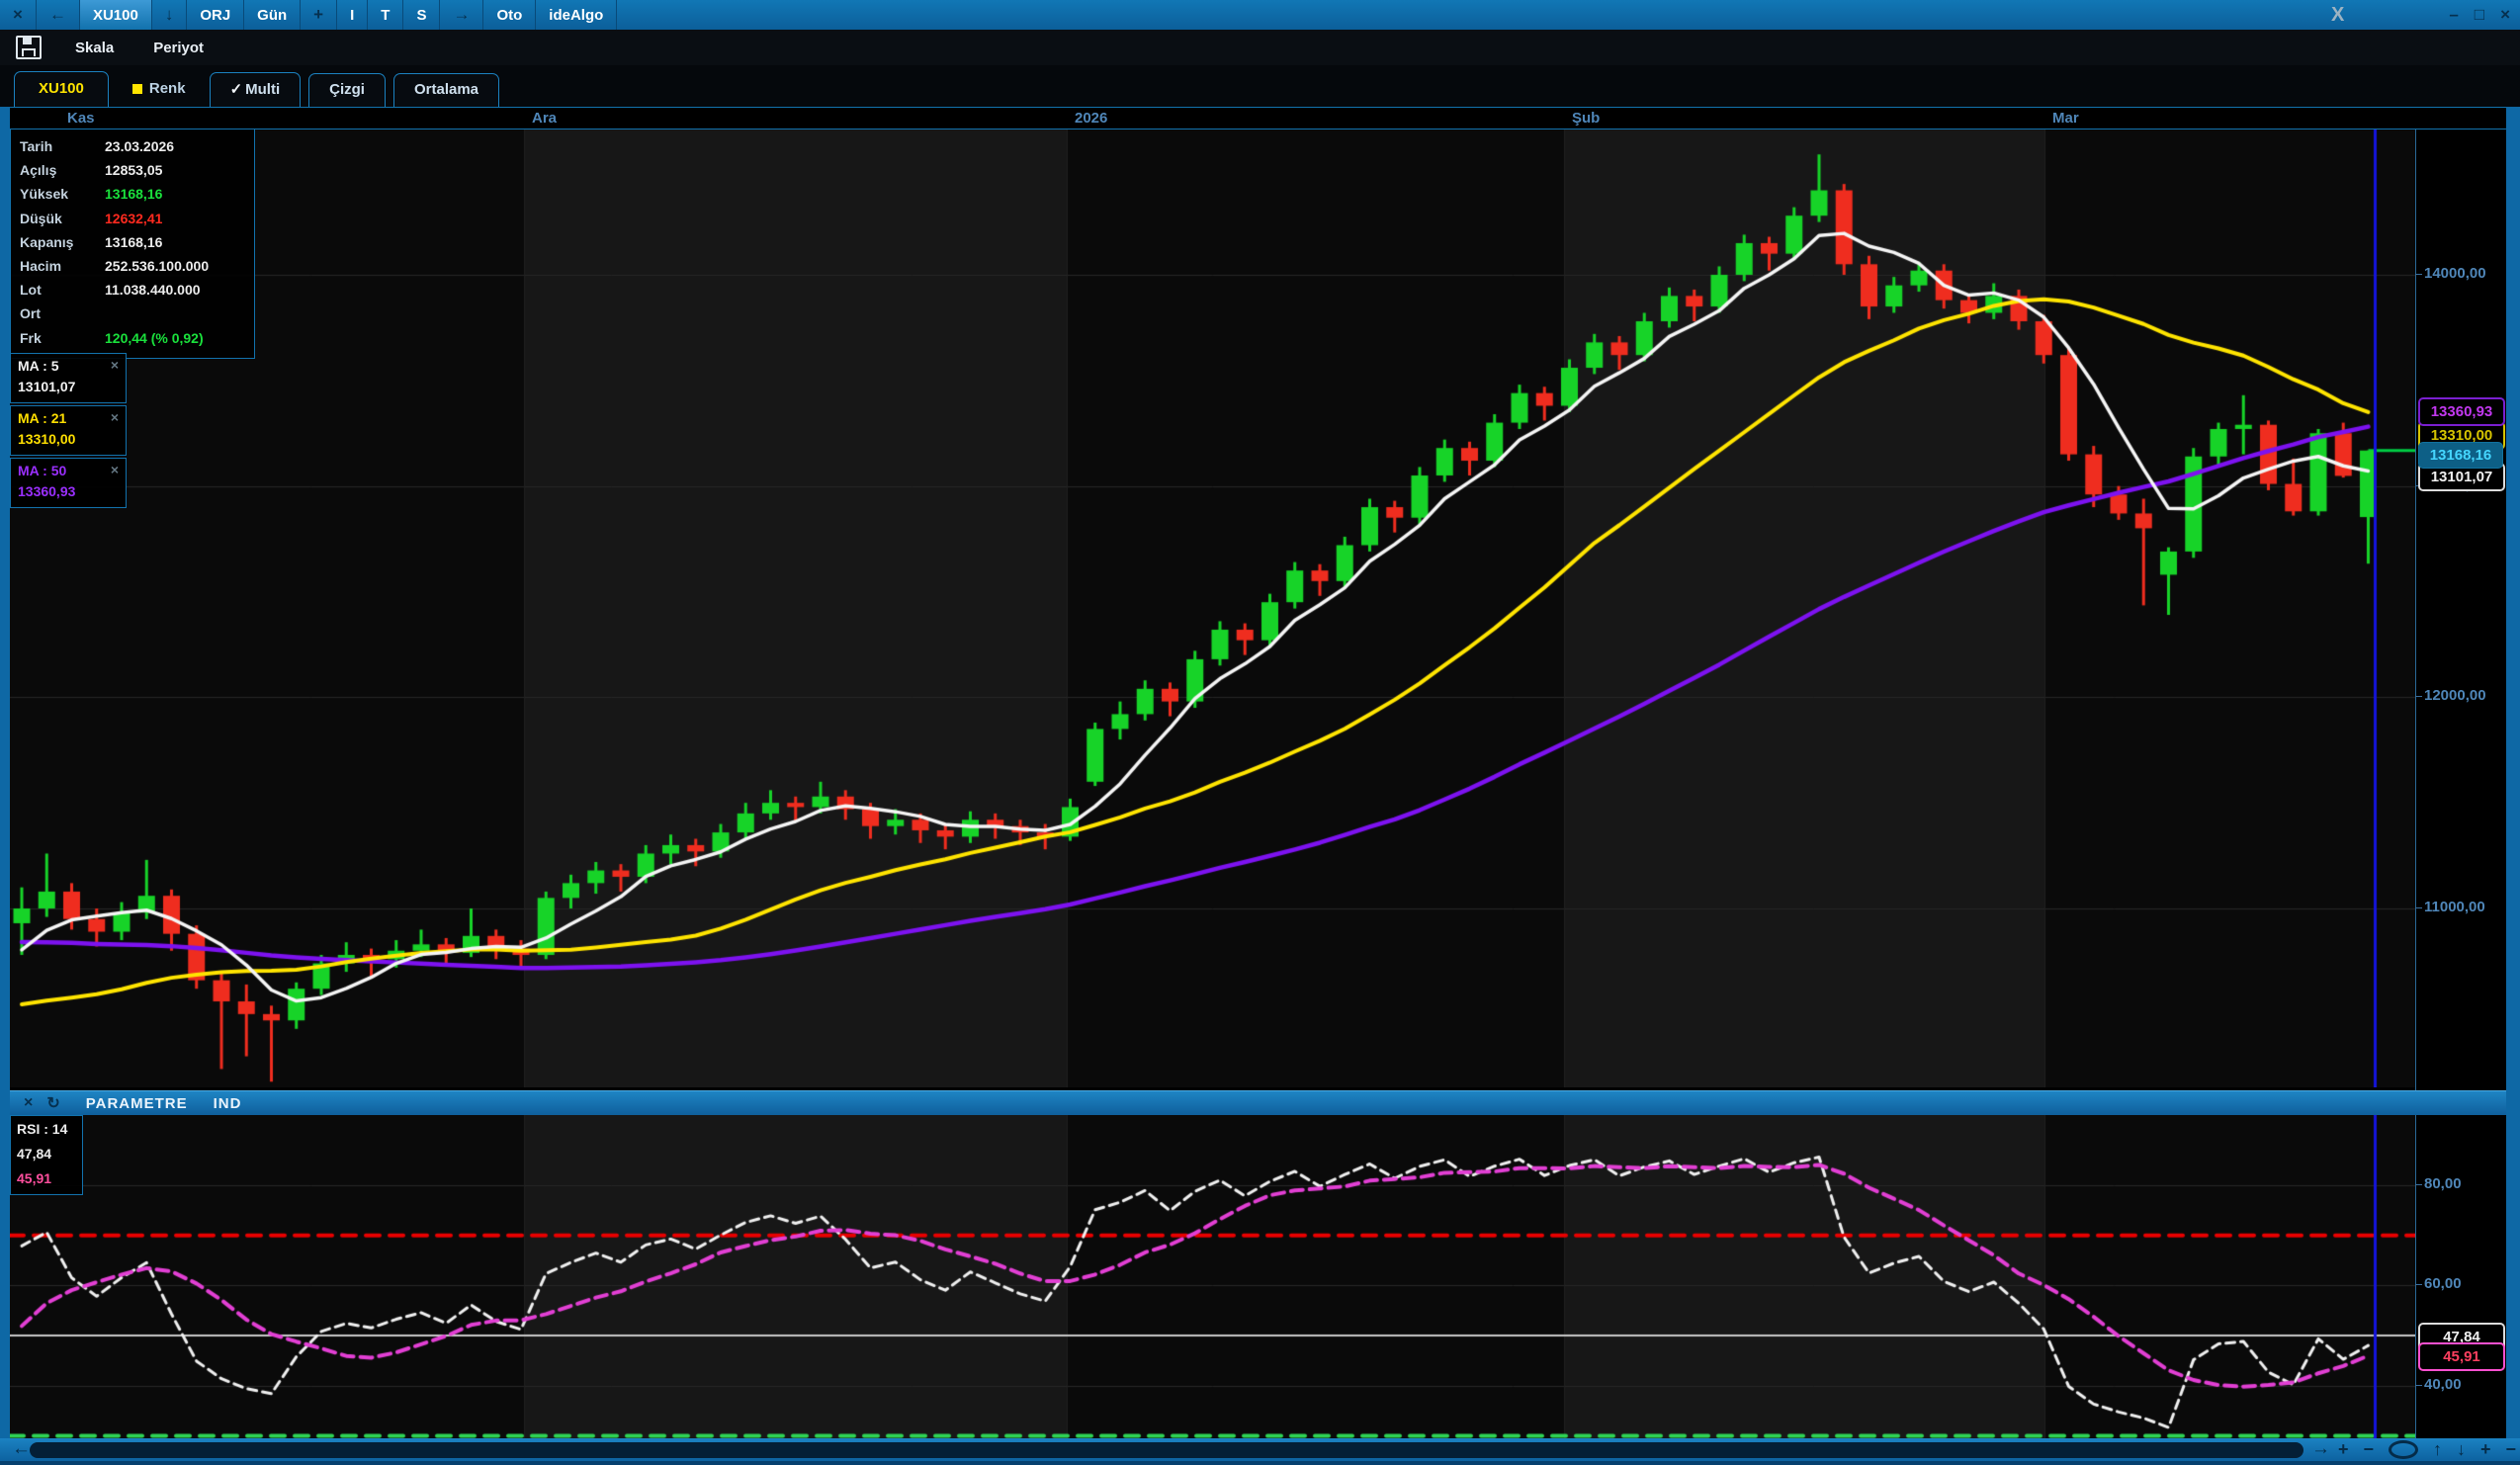 Image resolution: width=2520 pixels, height=1465 pixels. Describe the element at coordinates (139, 48) in the screenshot. I see `menu-items: Skala Periyot` at that location.